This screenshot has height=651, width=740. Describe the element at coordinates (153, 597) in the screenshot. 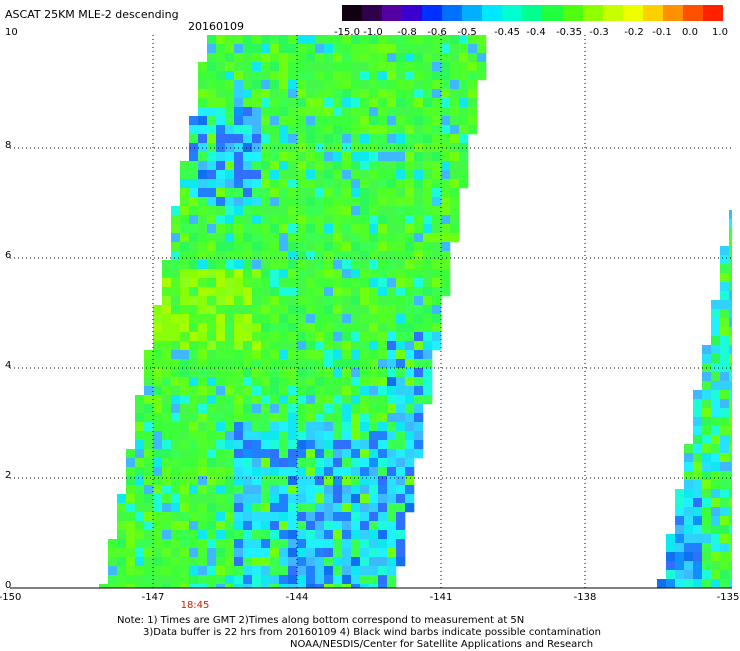

I see `x-tick-label: -147` at that location.